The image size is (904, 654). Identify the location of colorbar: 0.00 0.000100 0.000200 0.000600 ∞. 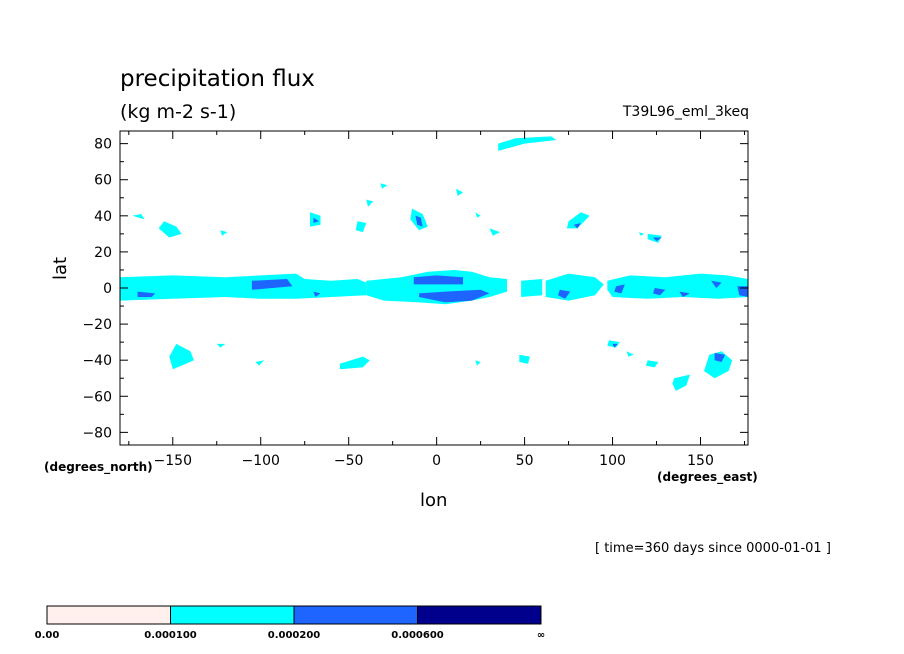
(290, 623).